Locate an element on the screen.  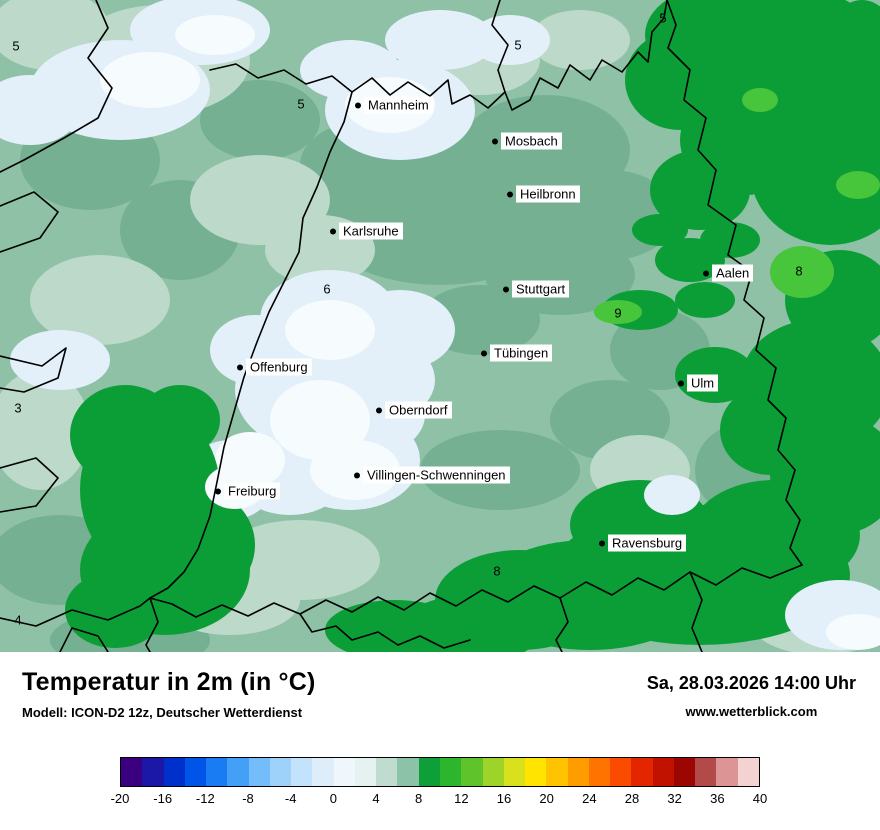
colorbar-tick-label: -12 is located at coordinates (205, 798).